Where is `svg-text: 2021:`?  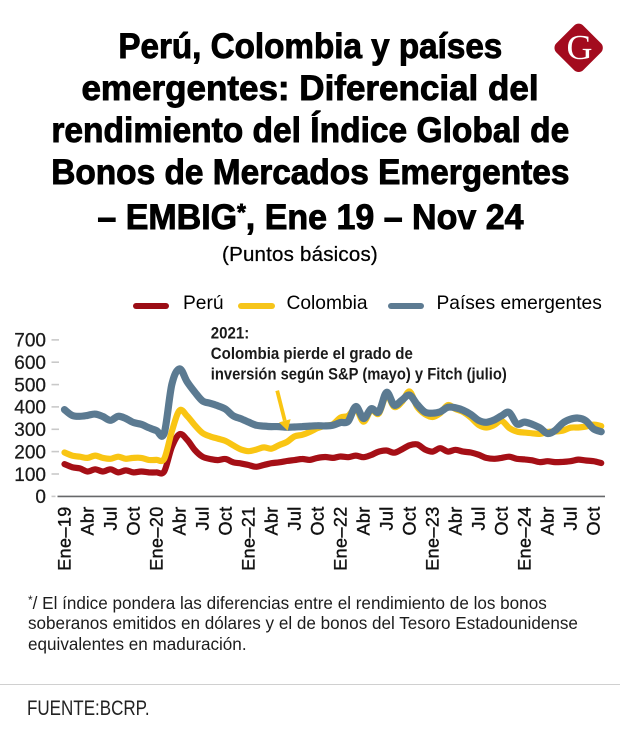 svg-text: 2021: is located at coordinates (230, 333).